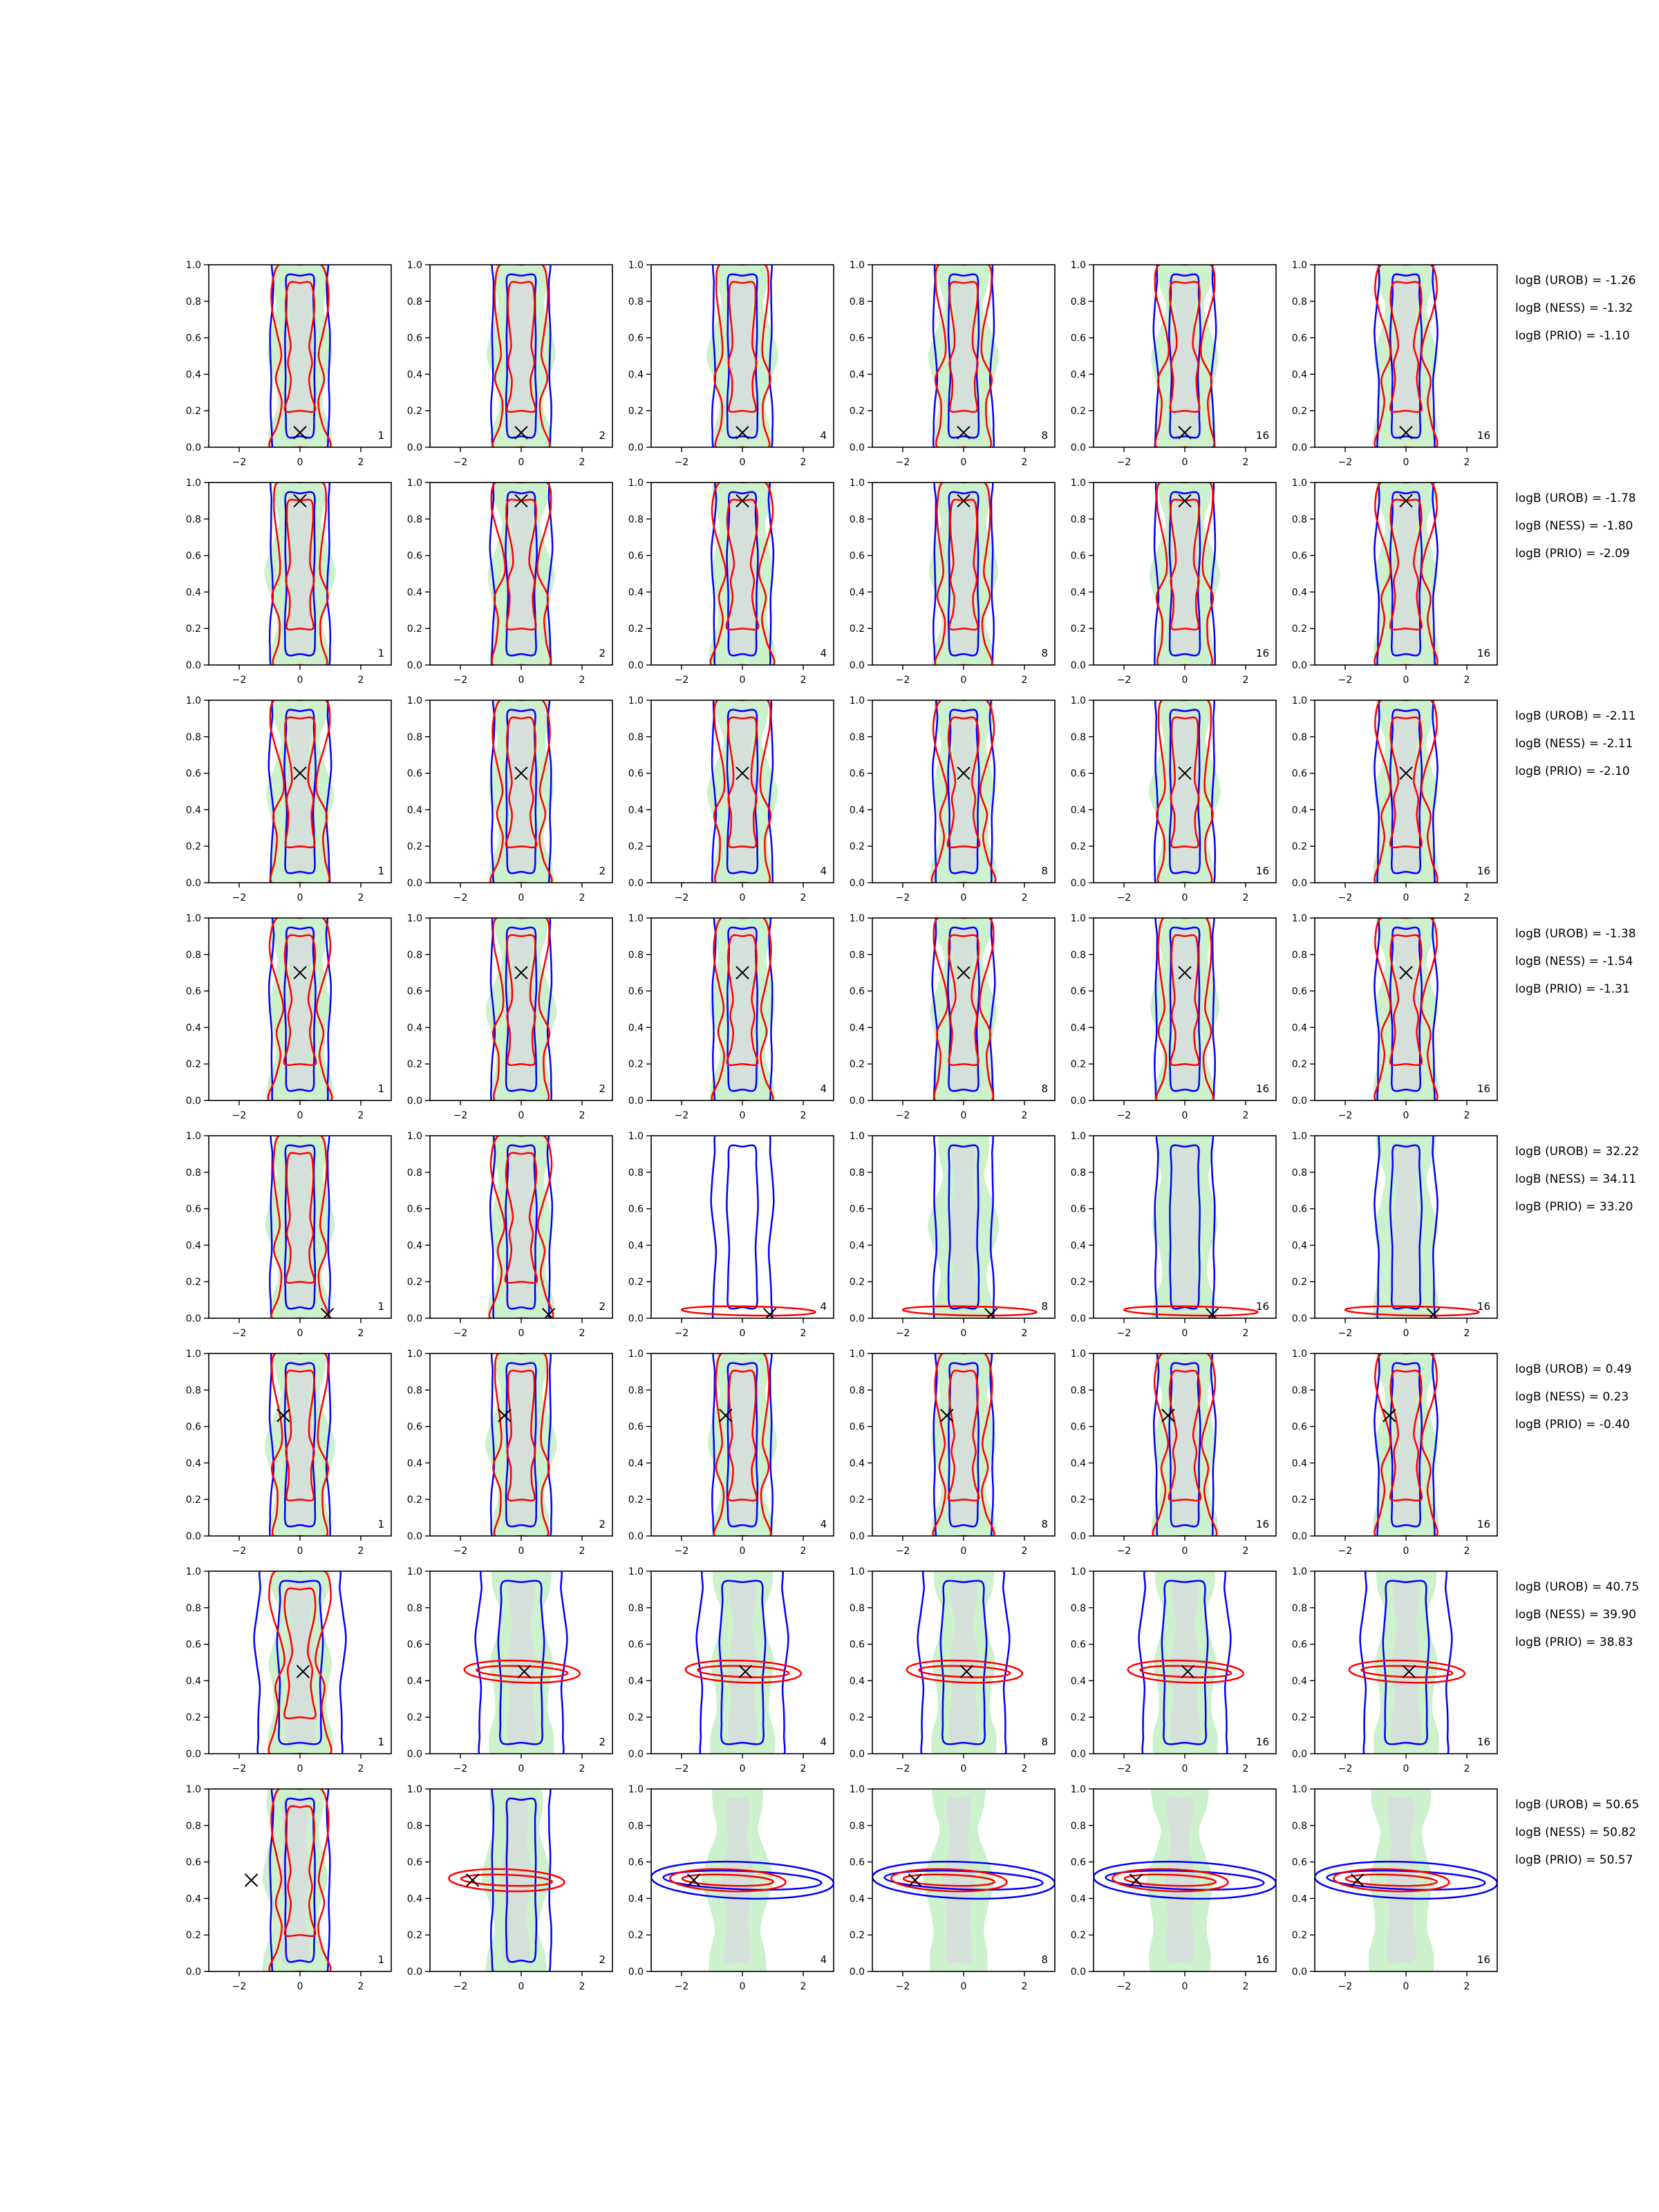 This screenshot has width=1659, height=2212. I want to click on panel-r2-c5: −2 0 2 0.0 0.2 0.4 0.6 0.8 1.0 16, so click(1174, 582).